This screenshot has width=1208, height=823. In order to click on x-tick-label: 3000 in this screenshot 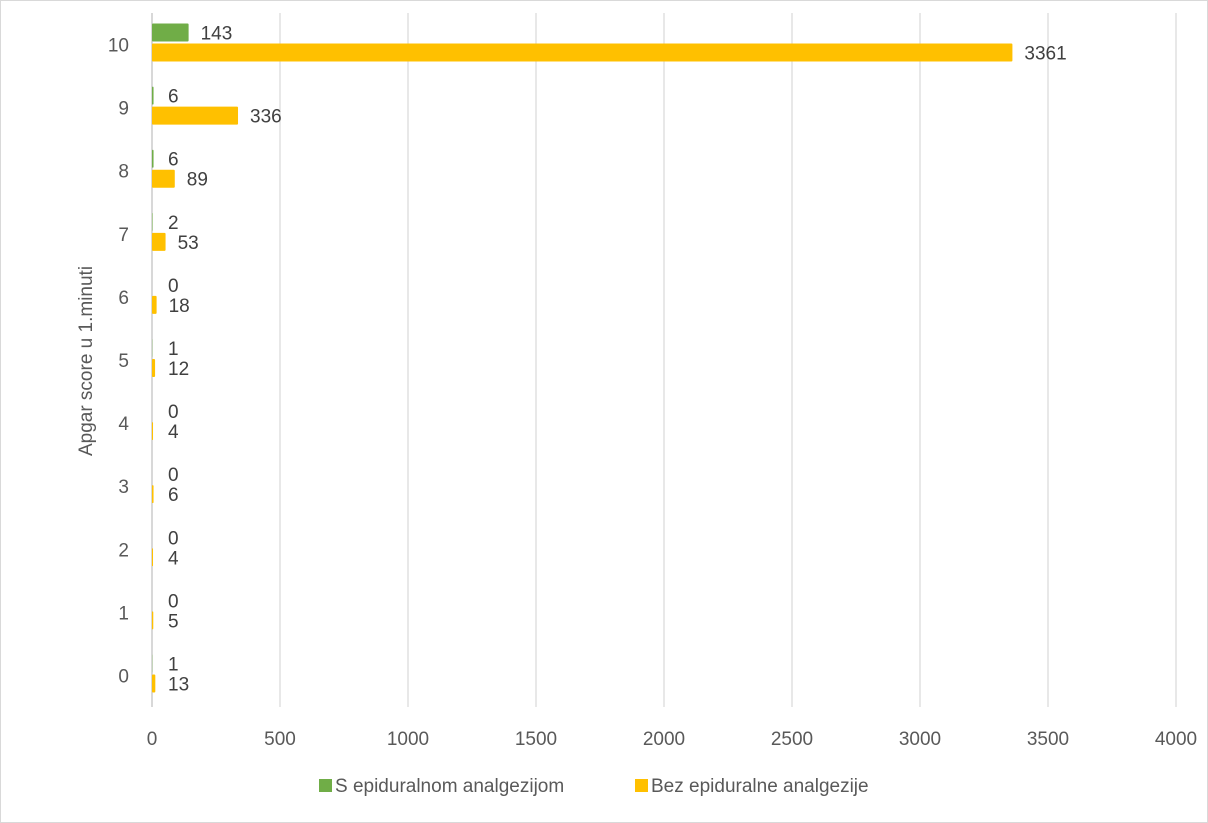, I will do `click(920, 739)`.